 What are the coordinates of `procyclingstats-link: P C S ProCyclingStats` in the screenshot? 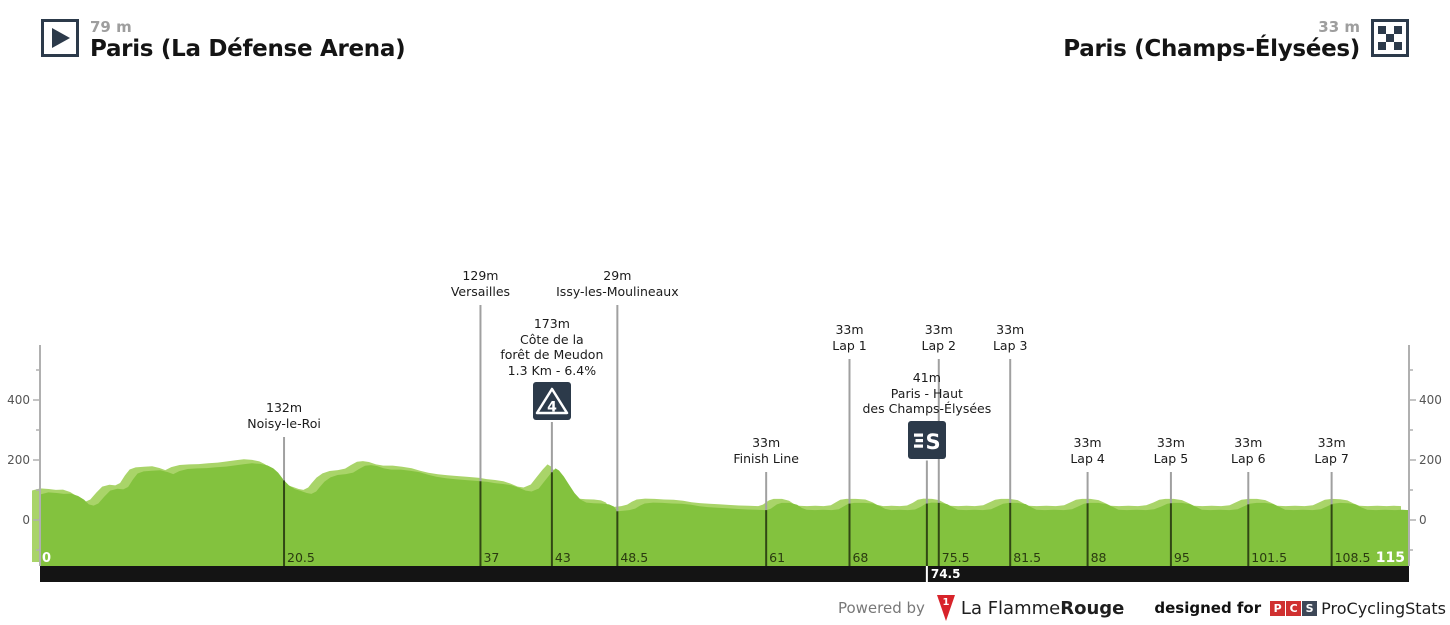 It's located at (1358, 608).